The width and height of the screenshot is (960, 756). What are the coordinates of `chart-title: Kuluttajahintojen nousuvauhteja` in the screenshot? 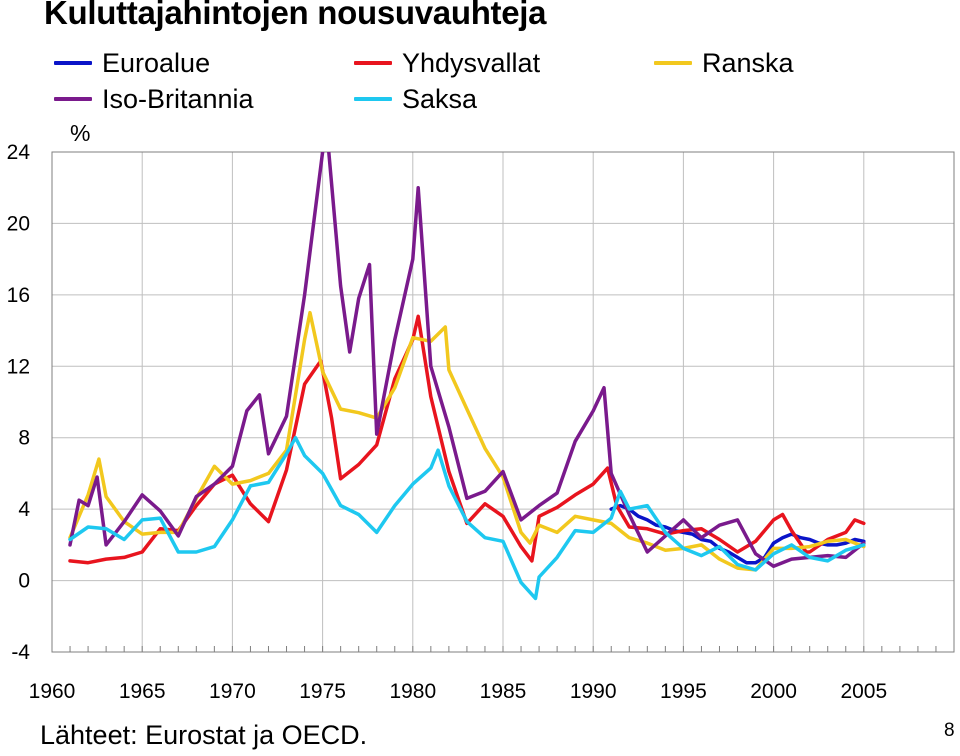 It's located at (295, 15).